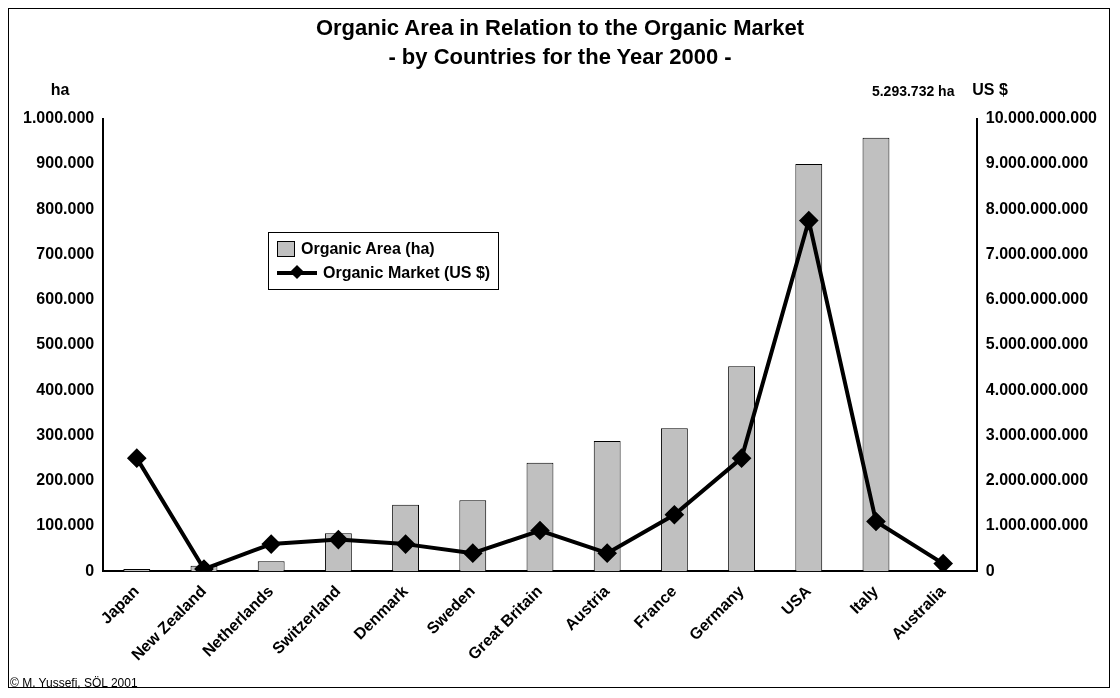 This screenshot has height=698, width=1120. I want to click on chart-subtitle: - by Countries for the Year 2000 -, so click(560, 56).